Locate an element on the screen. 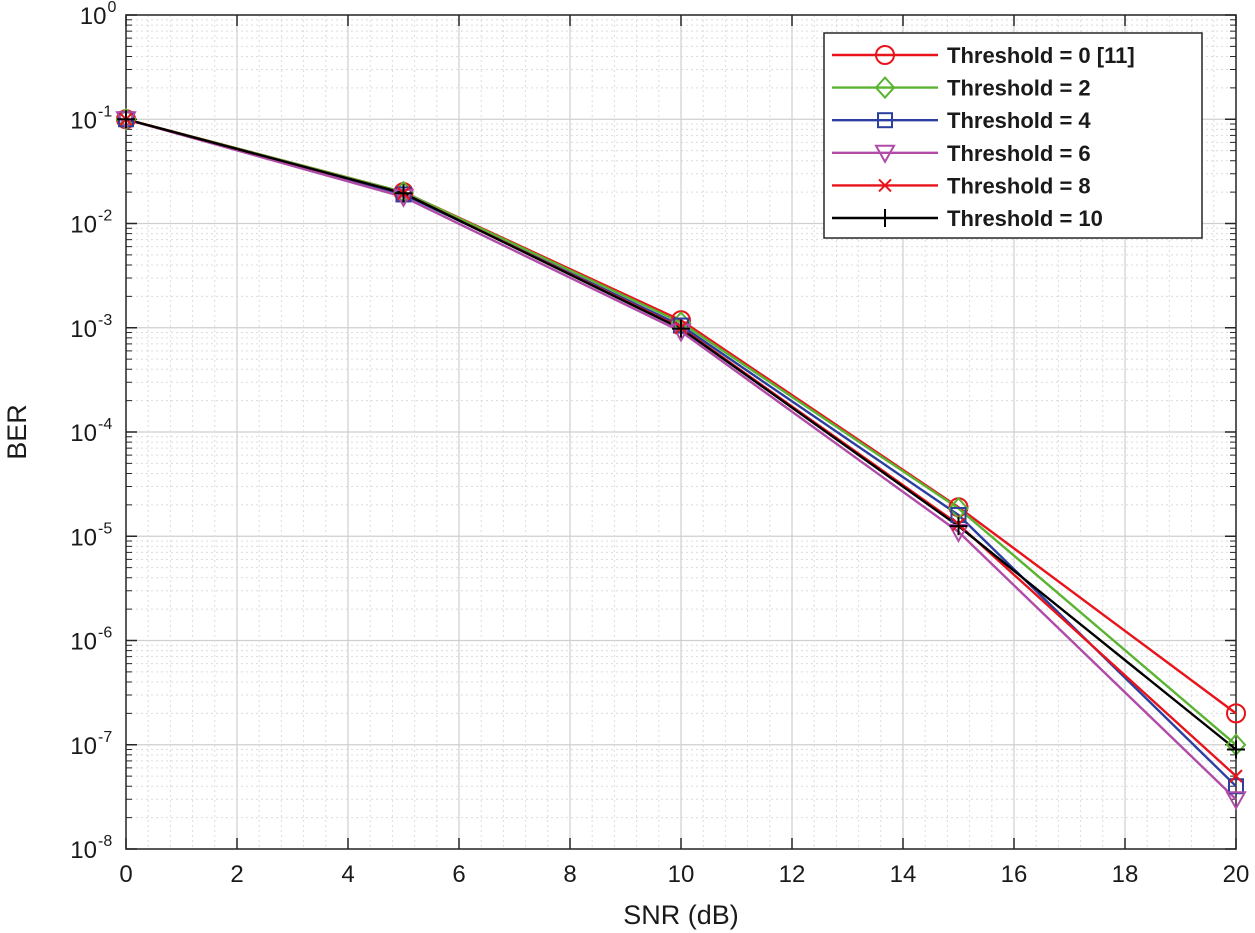 The width and height of the screenshot is (1255, 933). legend-entry: Threshold = 8 is located at coordinates (961, 185).